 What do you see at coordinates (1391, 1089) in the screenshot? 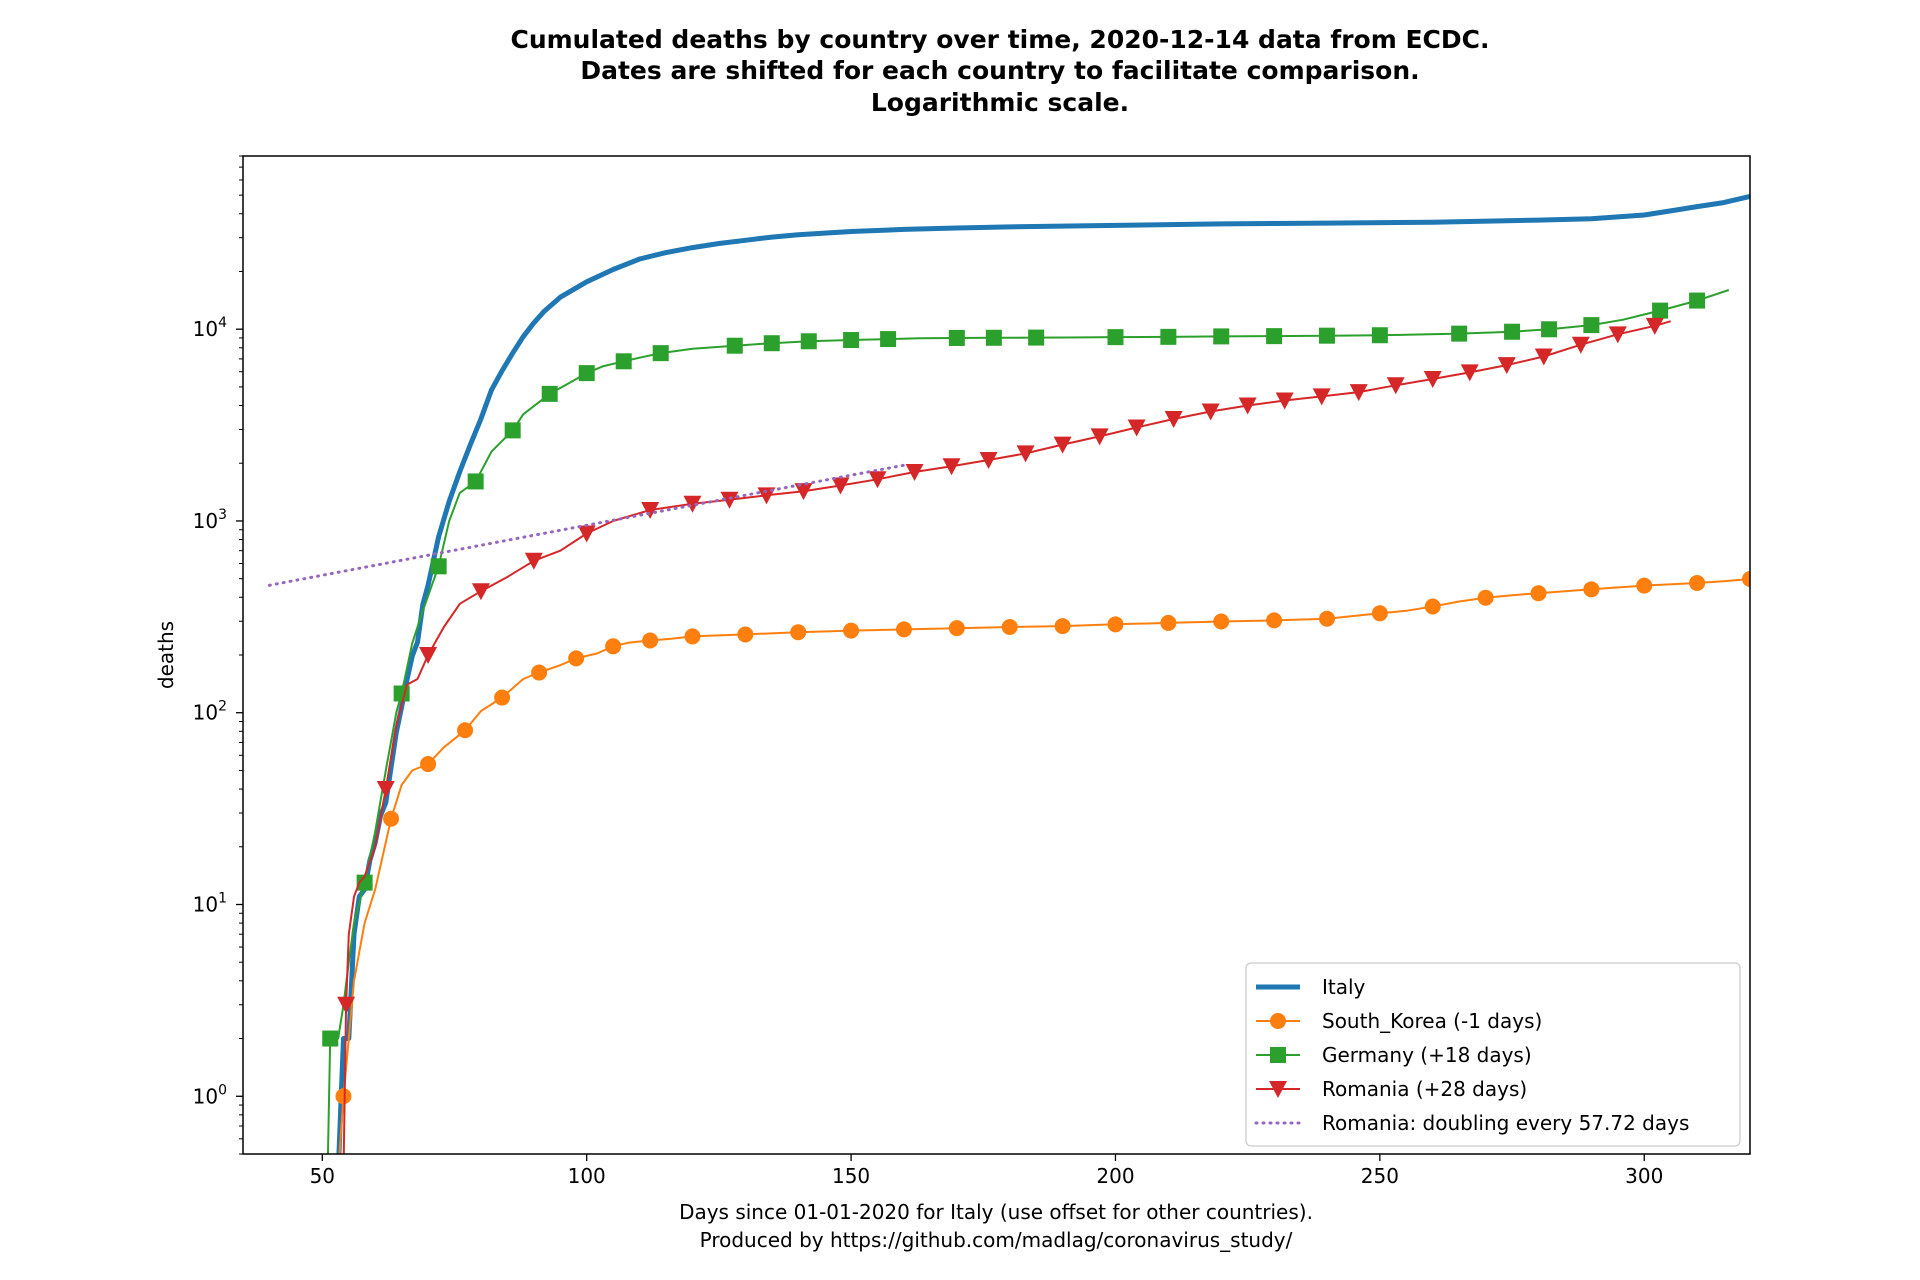
I see `legend-entry: Romania (+28 days)` at bounding box center [1391, 1089].